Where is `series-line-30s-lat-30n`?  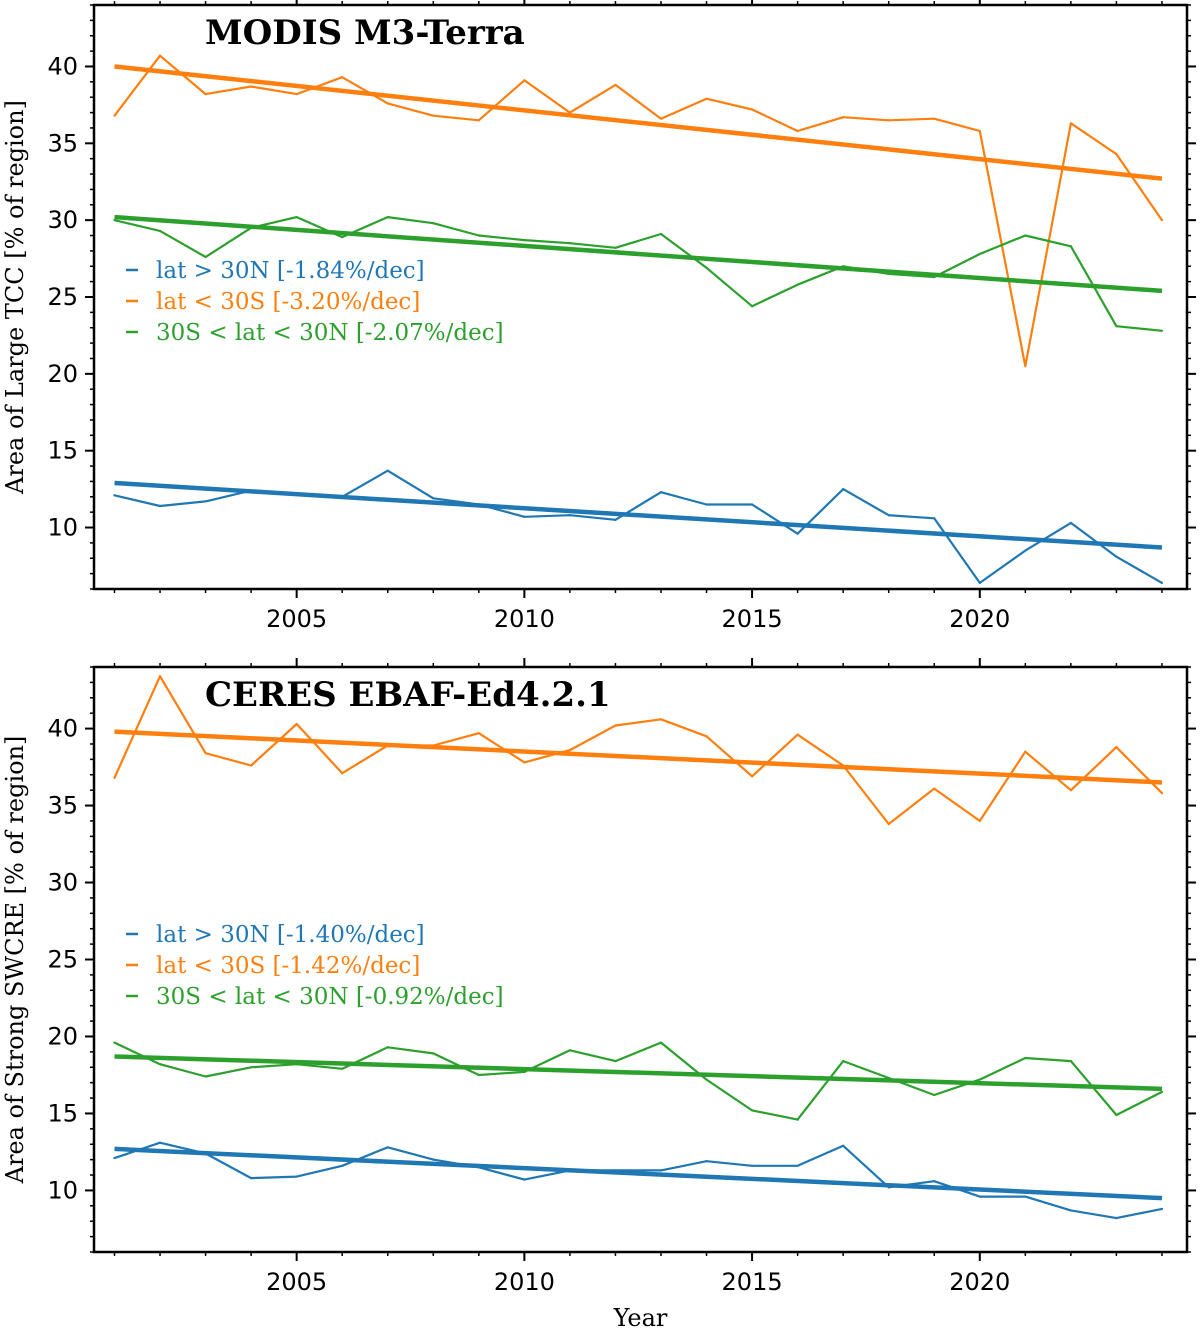 series-line-30s-lat-30n is located at coordinates (638, 1081).